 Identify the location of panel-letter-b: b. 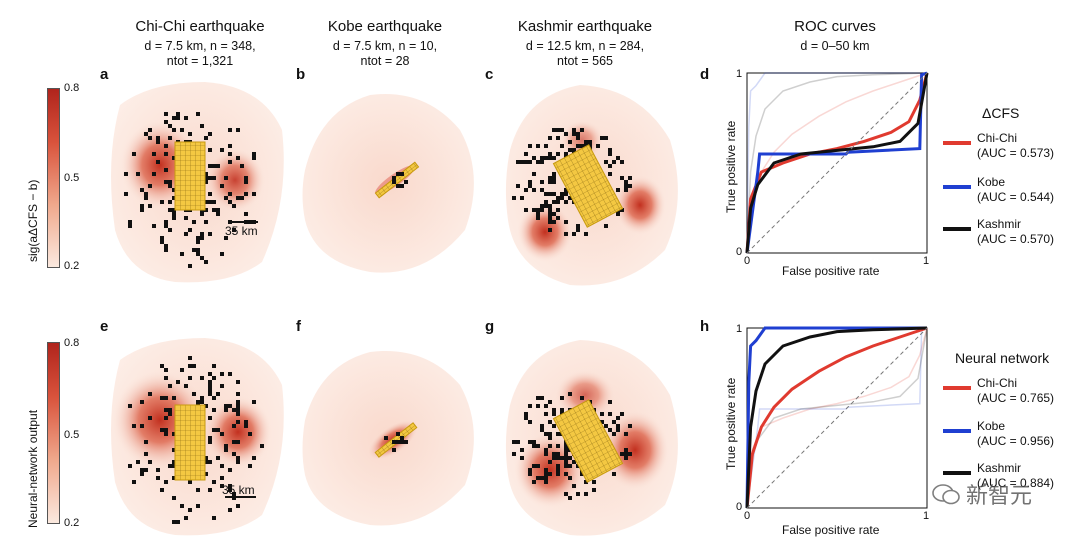
(301, 74).